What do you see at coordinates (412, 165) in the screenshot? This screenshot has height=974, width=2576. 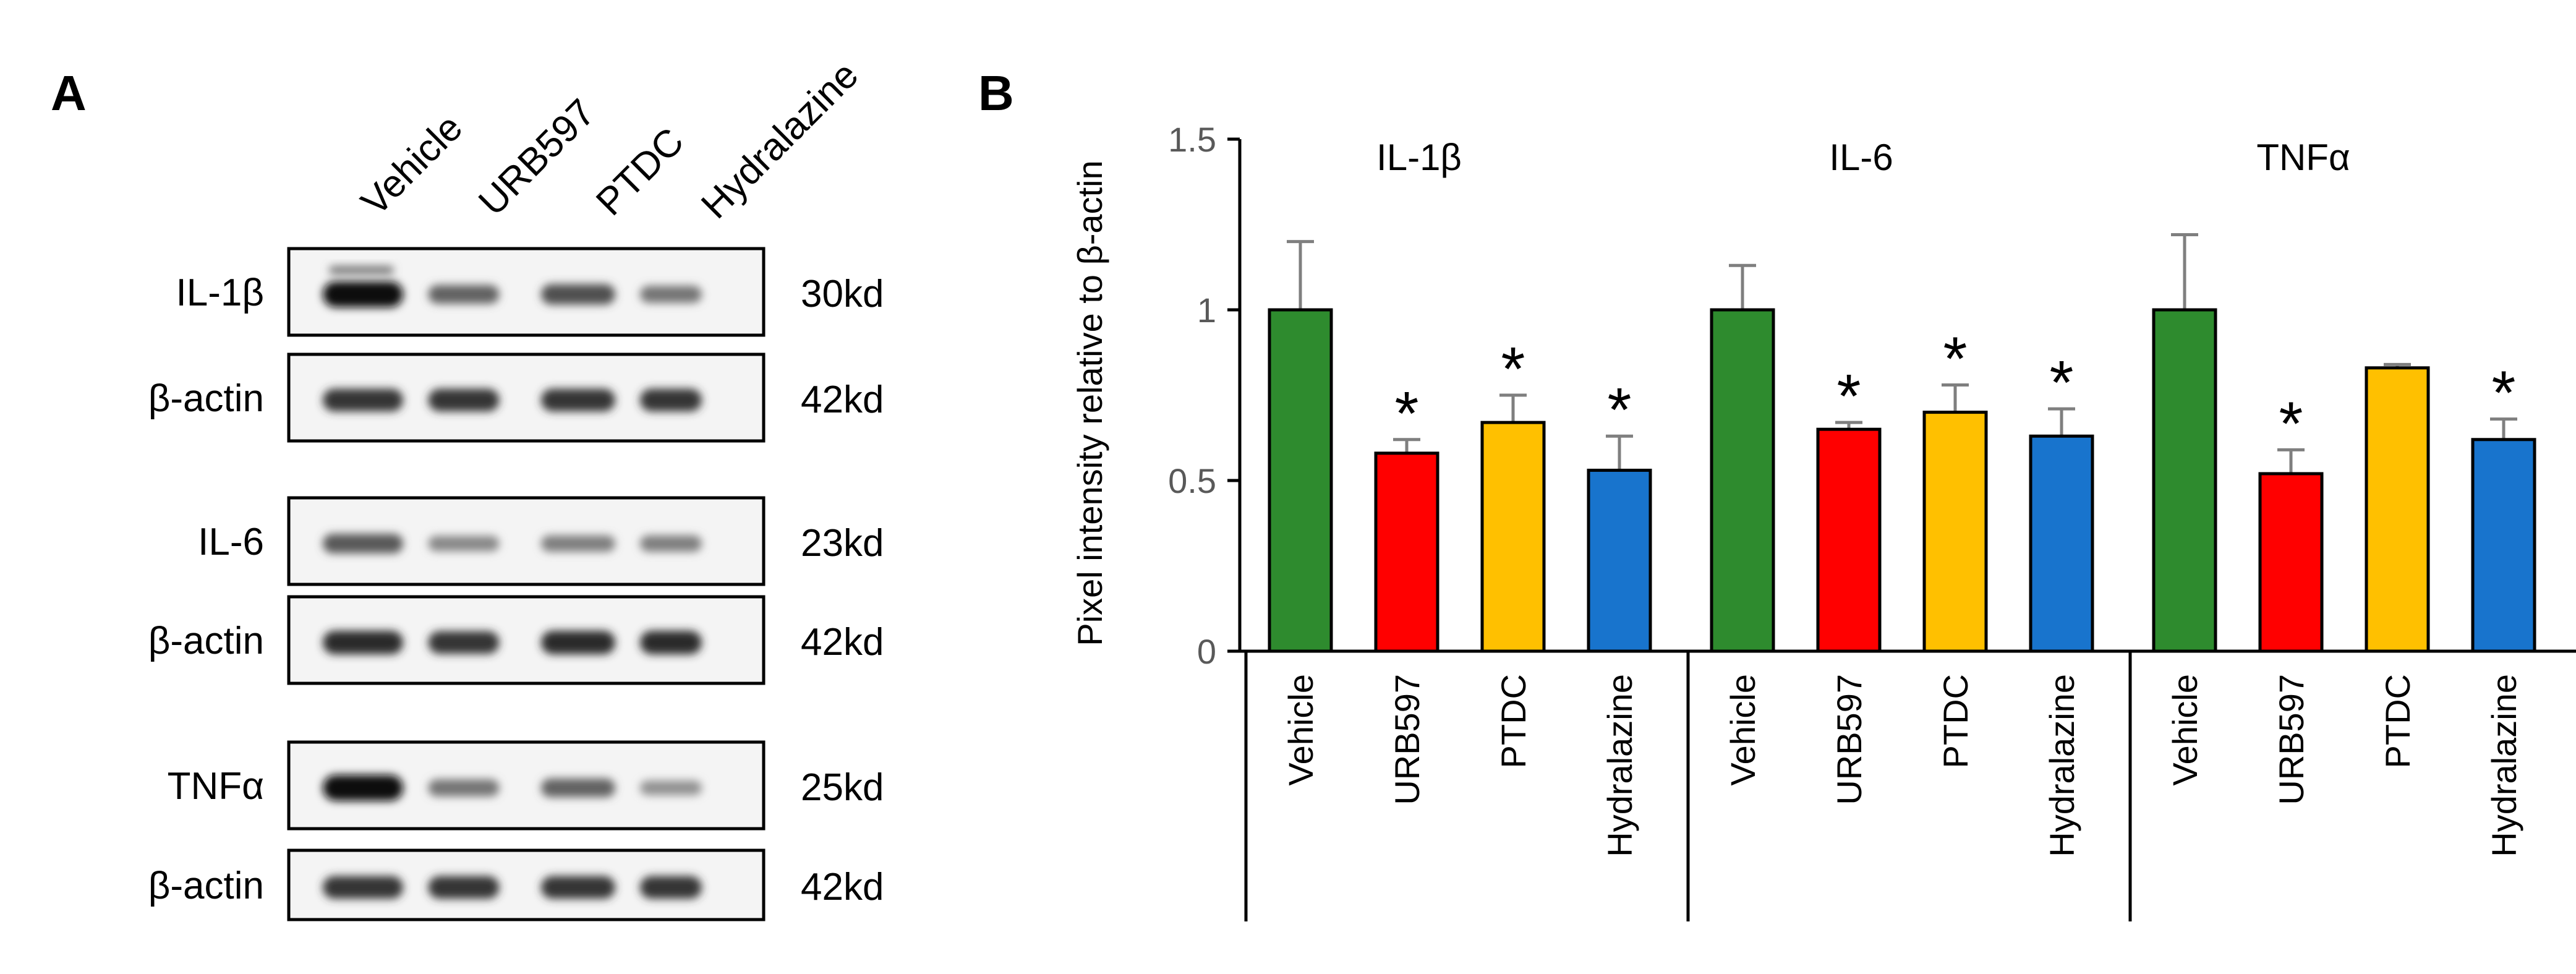 I see `lane-label-vehicle: Vehicle` at bounding box center [412, 165].